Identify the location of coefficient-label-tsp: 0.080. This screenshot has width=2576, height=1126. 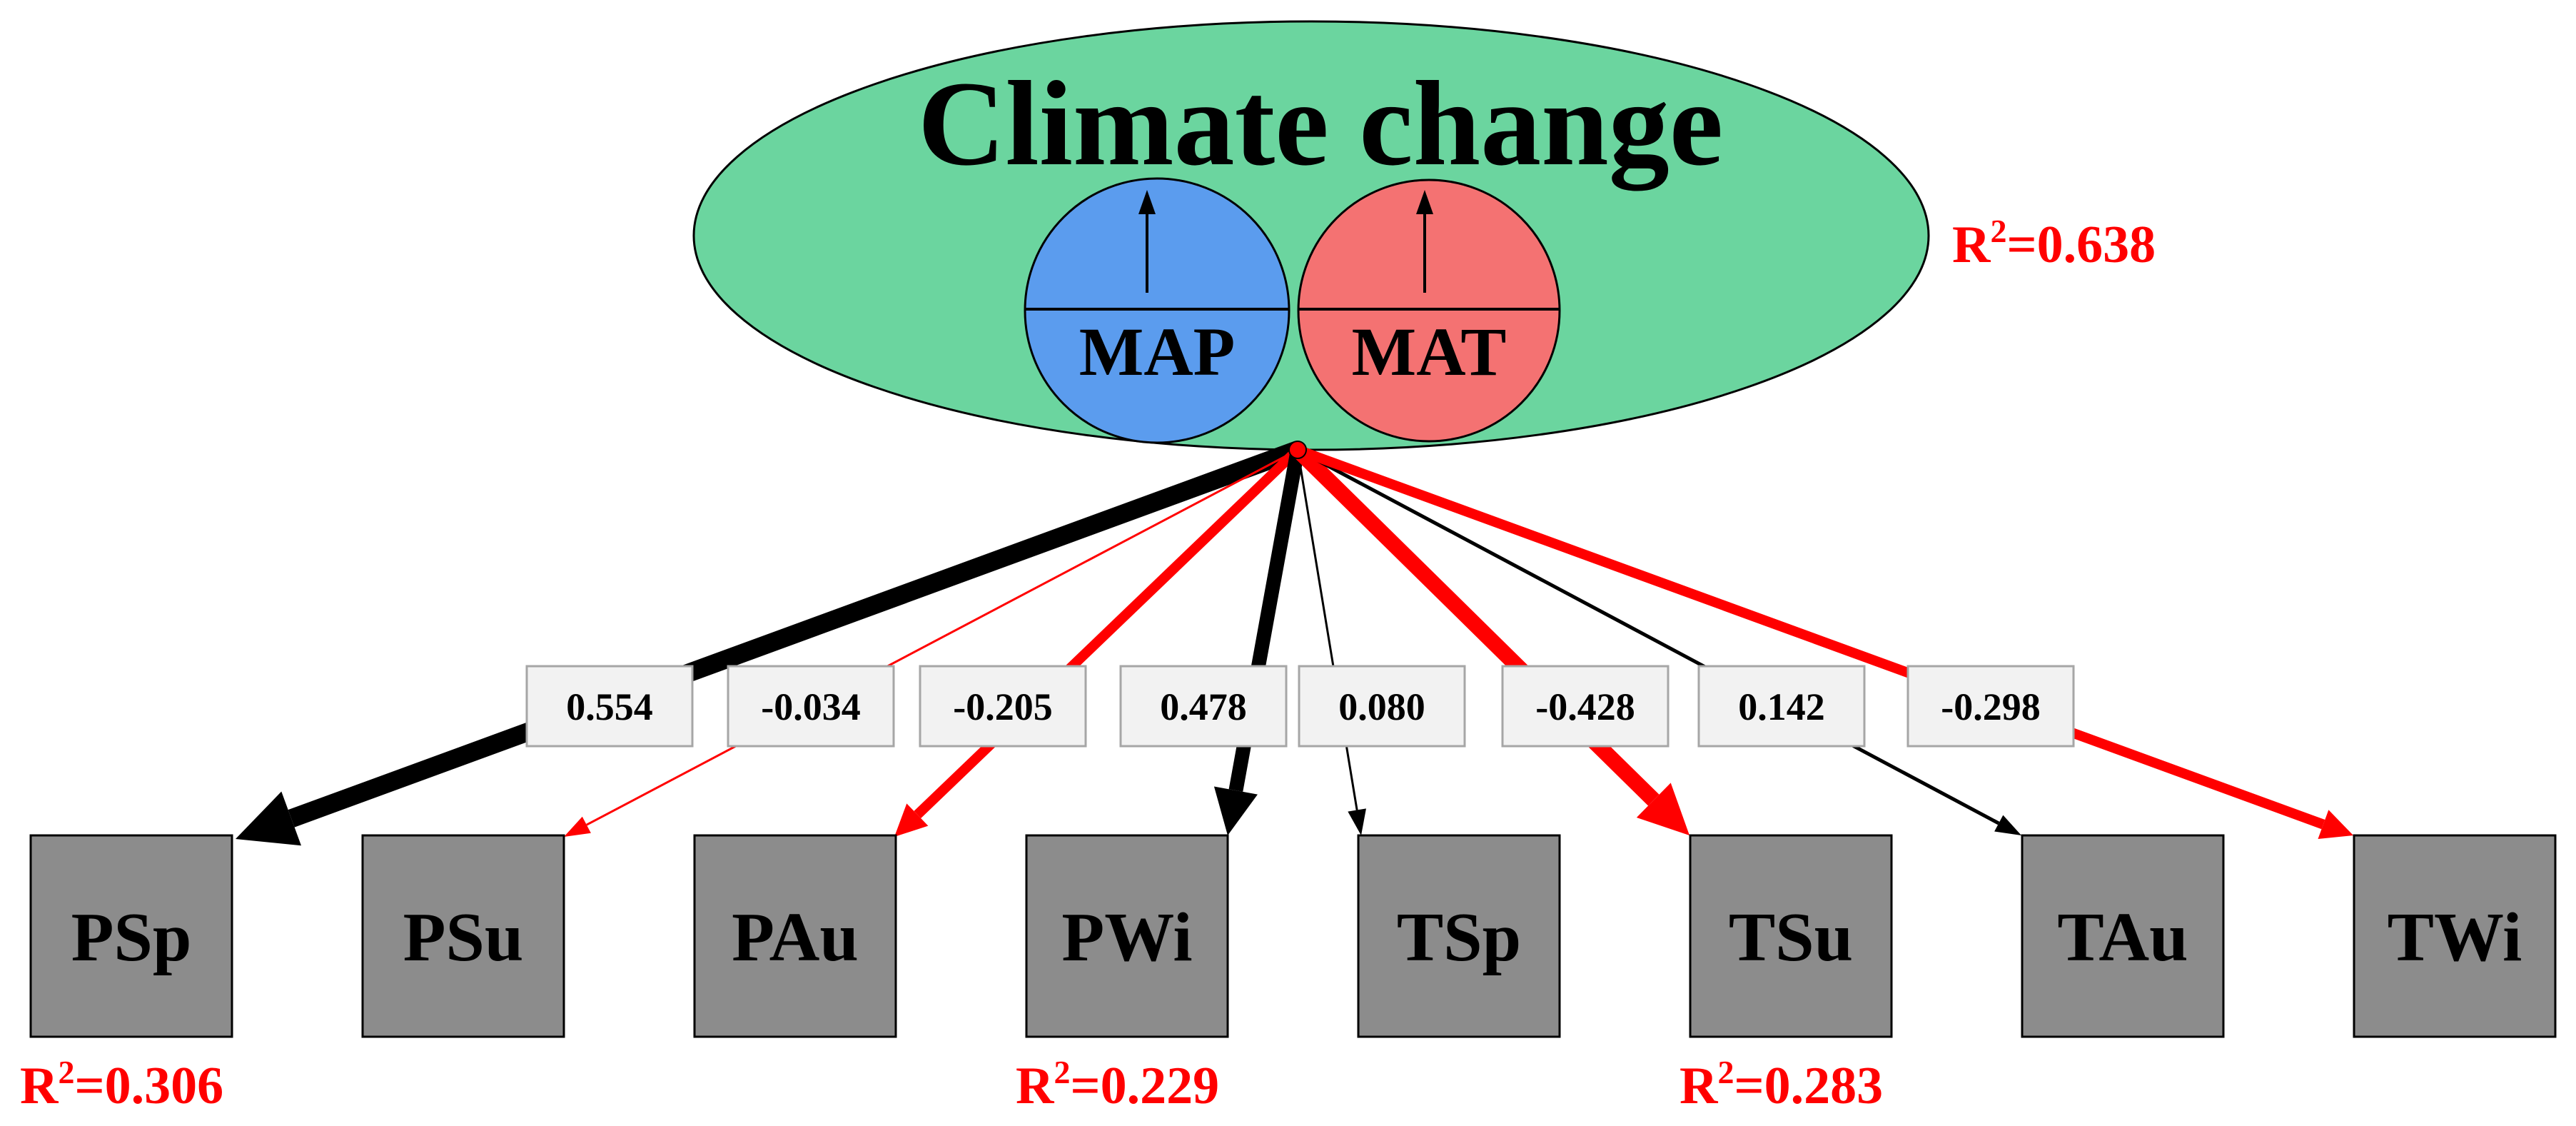
(1382, 706).